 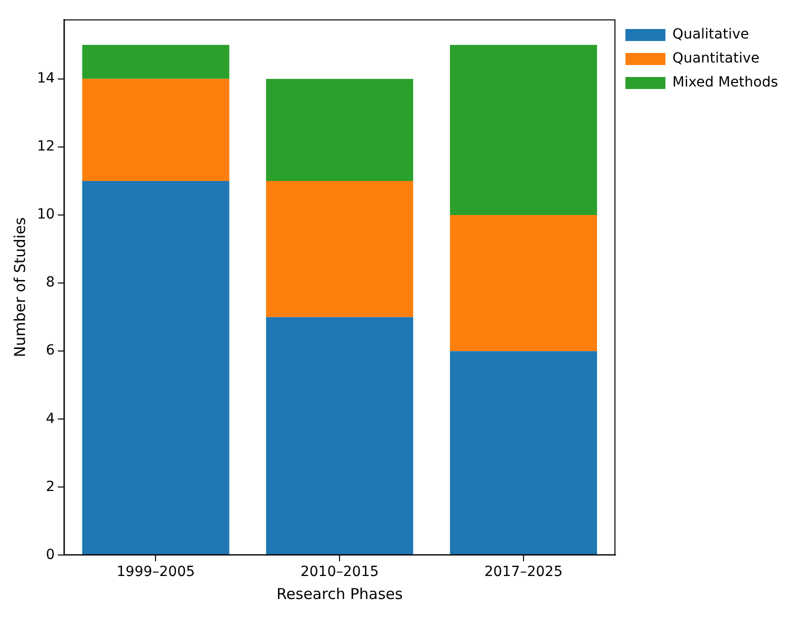 What do you see at coordinates (155, 572) in the screenshot?
I see `x-tick-label: 1999–2005` at bounding box center [155, 572].